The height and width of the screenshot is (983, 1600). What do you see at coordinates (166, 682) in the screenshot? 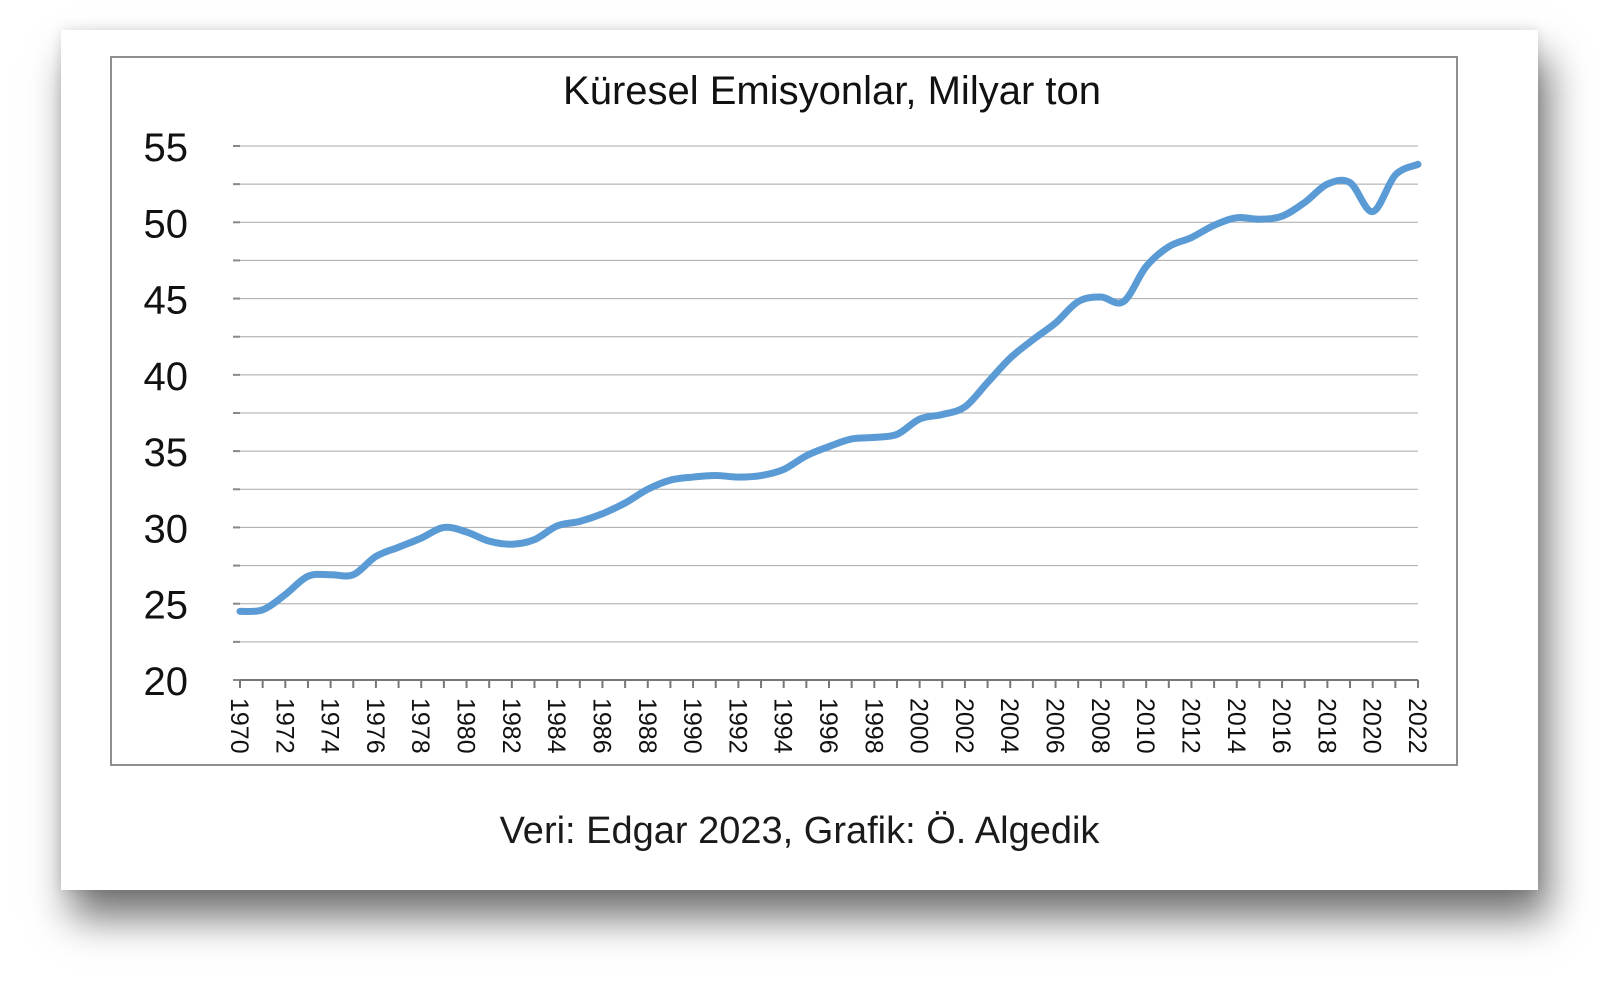
I see `y-tick-label: 20` at bounding box center [166, 682].